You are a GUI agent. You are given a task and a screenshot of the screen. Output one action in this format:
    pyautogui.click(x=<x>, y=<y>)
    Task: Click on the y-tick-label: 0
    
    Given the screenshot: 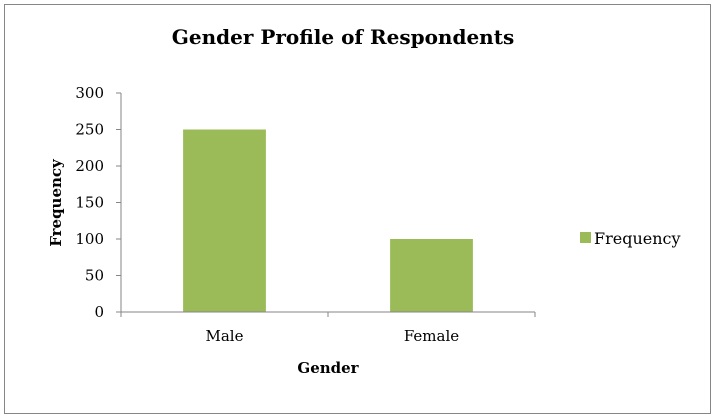 What is the action you would take?
    pyautogui.click(x=99, y=312)
    